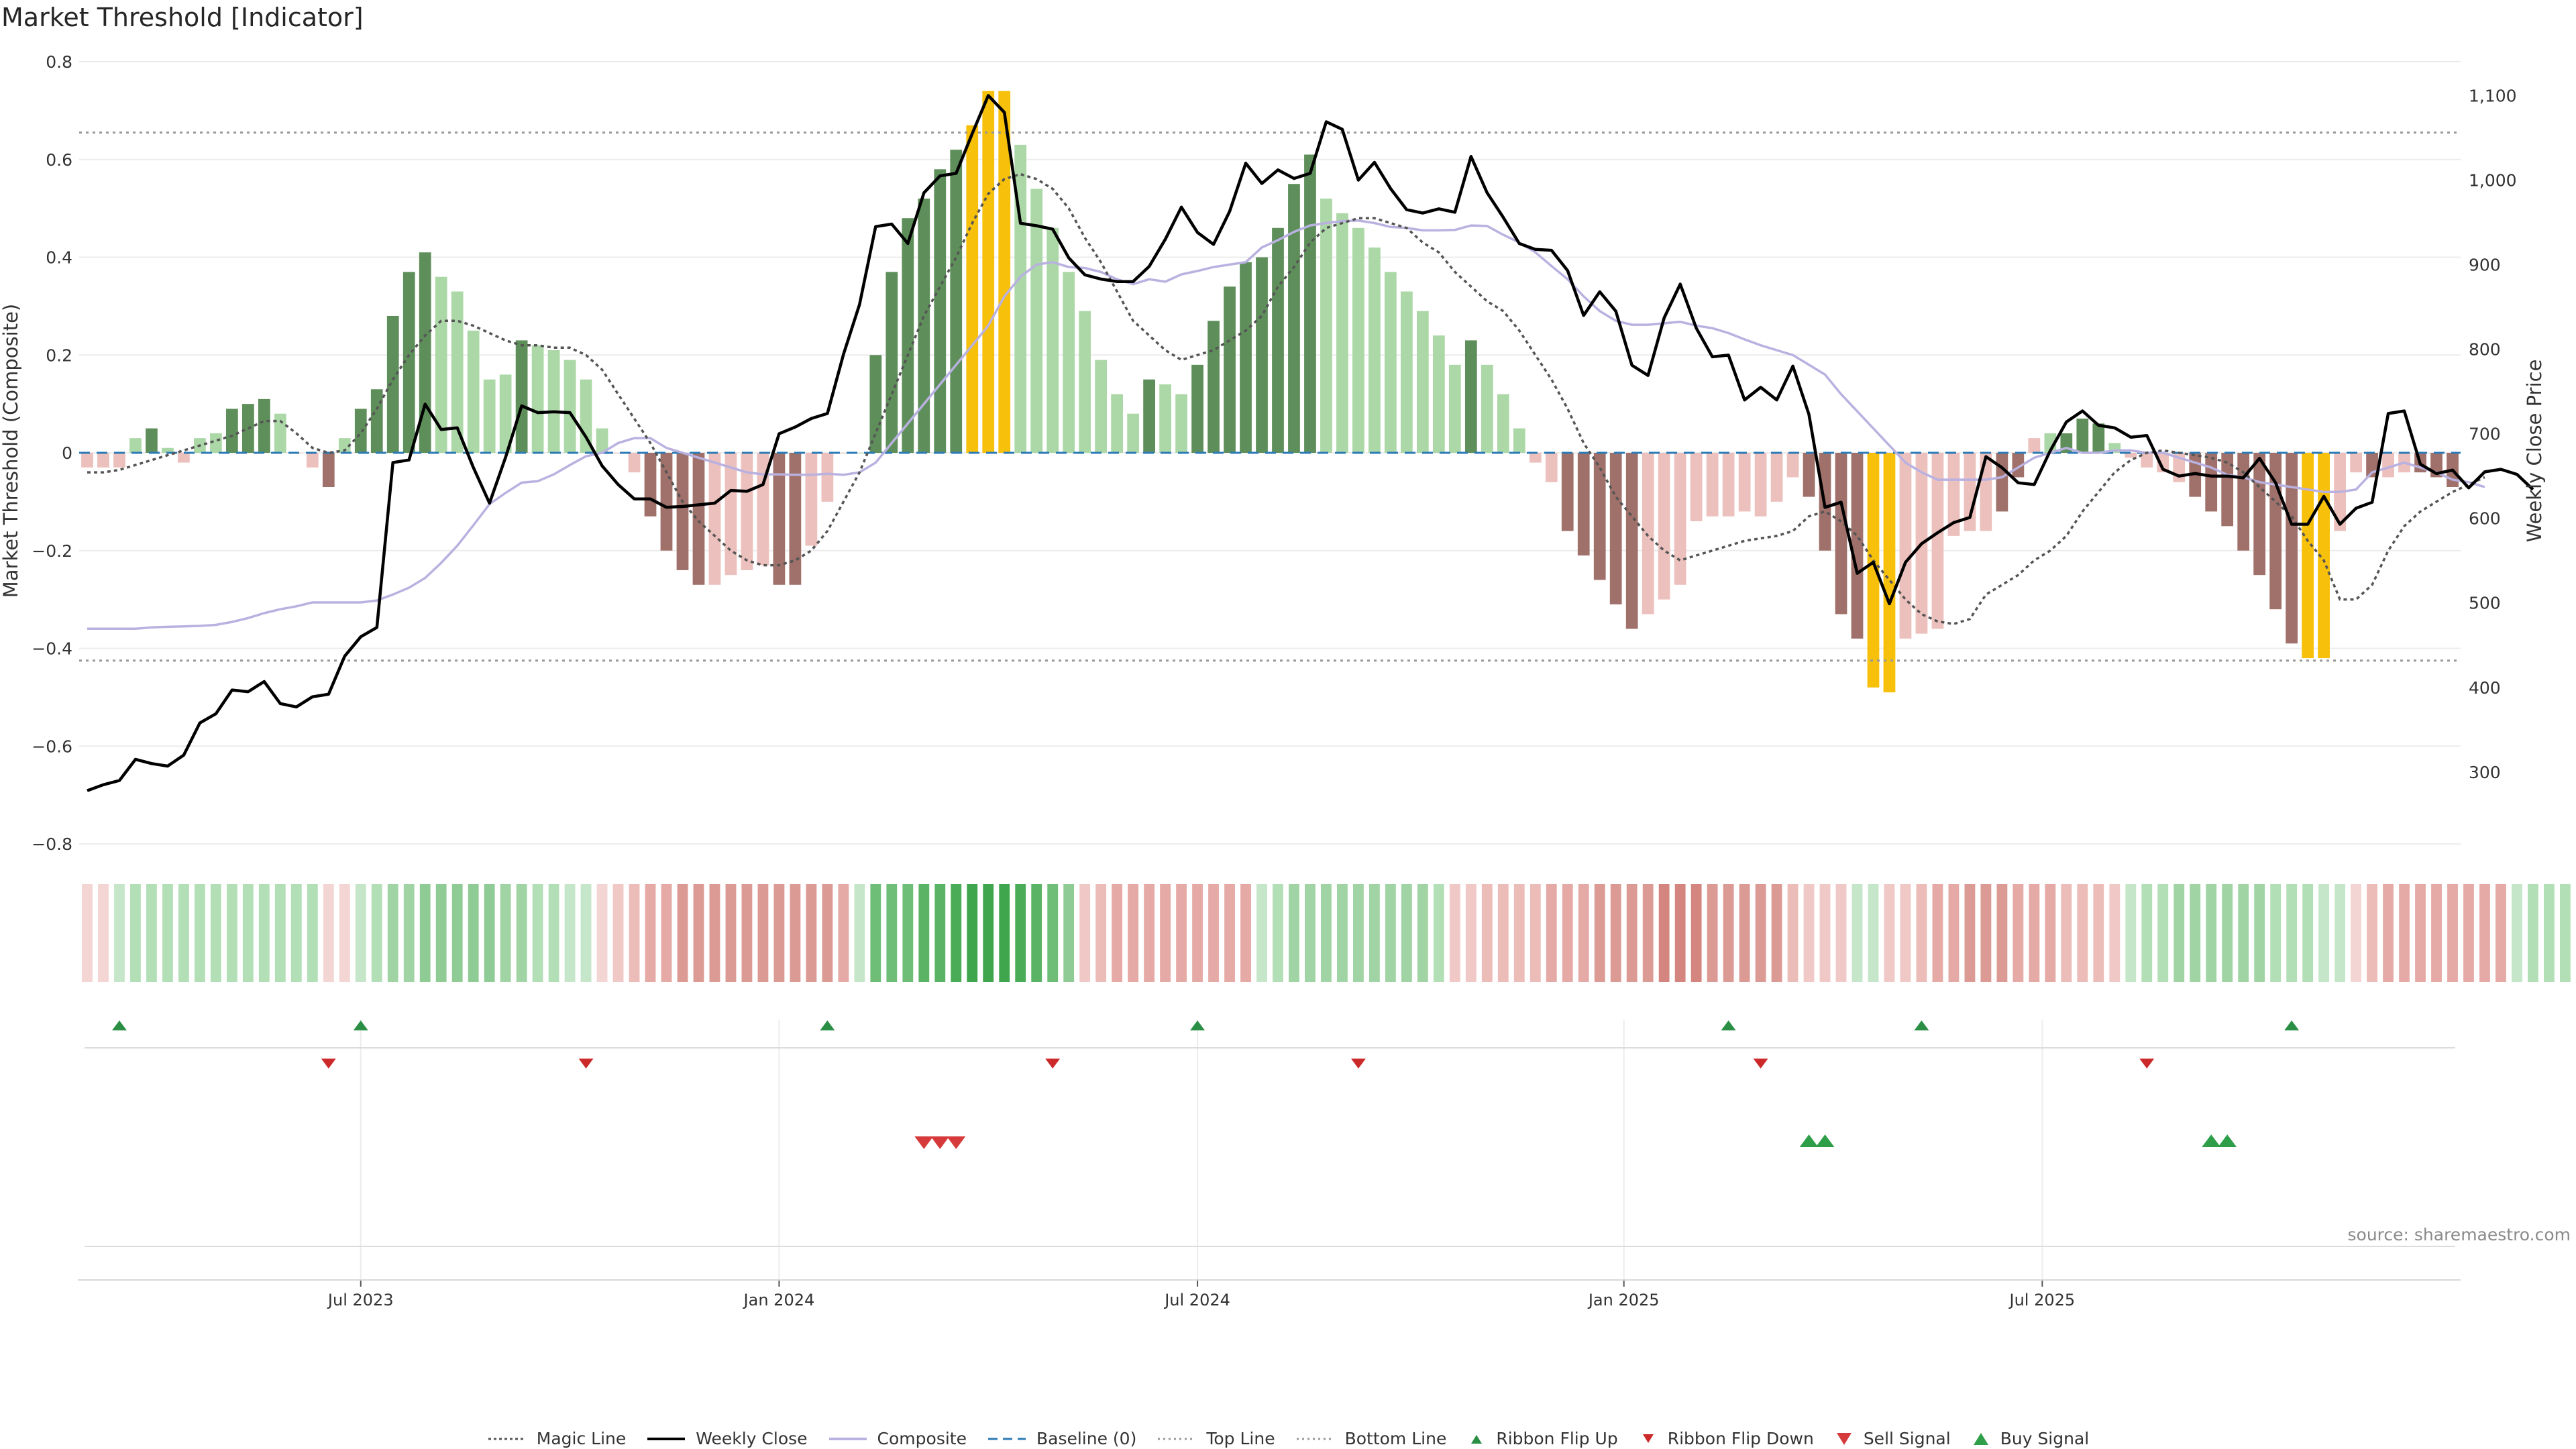  What do you see at coordinates (2493, 95) in the screenshot?
I see `y-right-tick-label: 1,100` at bounding box center [2493, 95].